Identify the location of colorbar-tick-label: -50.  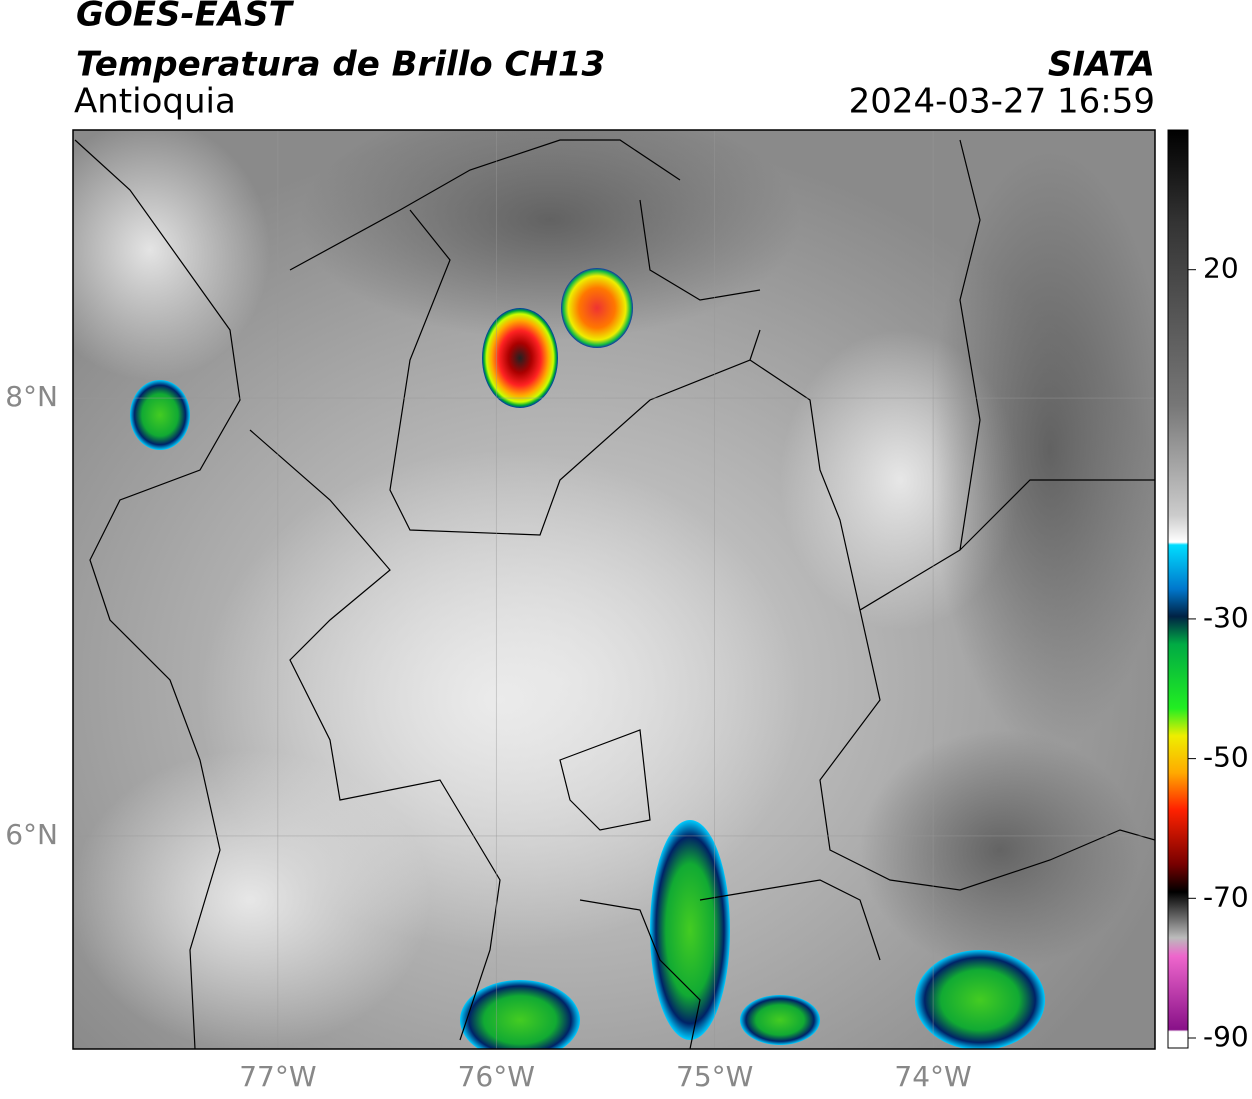
(1226, 757).